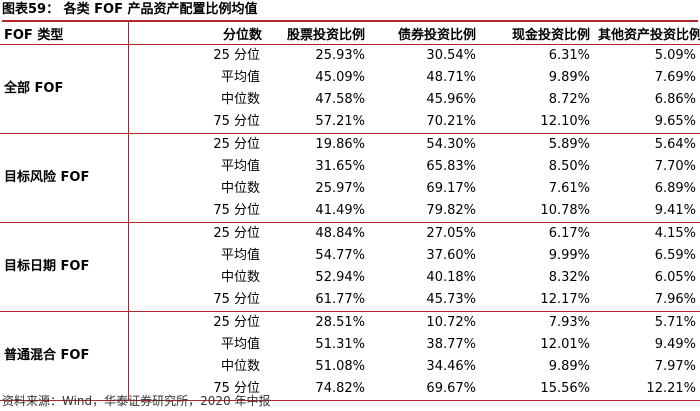 This screenshot has width=700, height=411. I want to click on table-row: 75 分位 41.49% 79.82% 10.78% 9.41%, so click(350, 211).